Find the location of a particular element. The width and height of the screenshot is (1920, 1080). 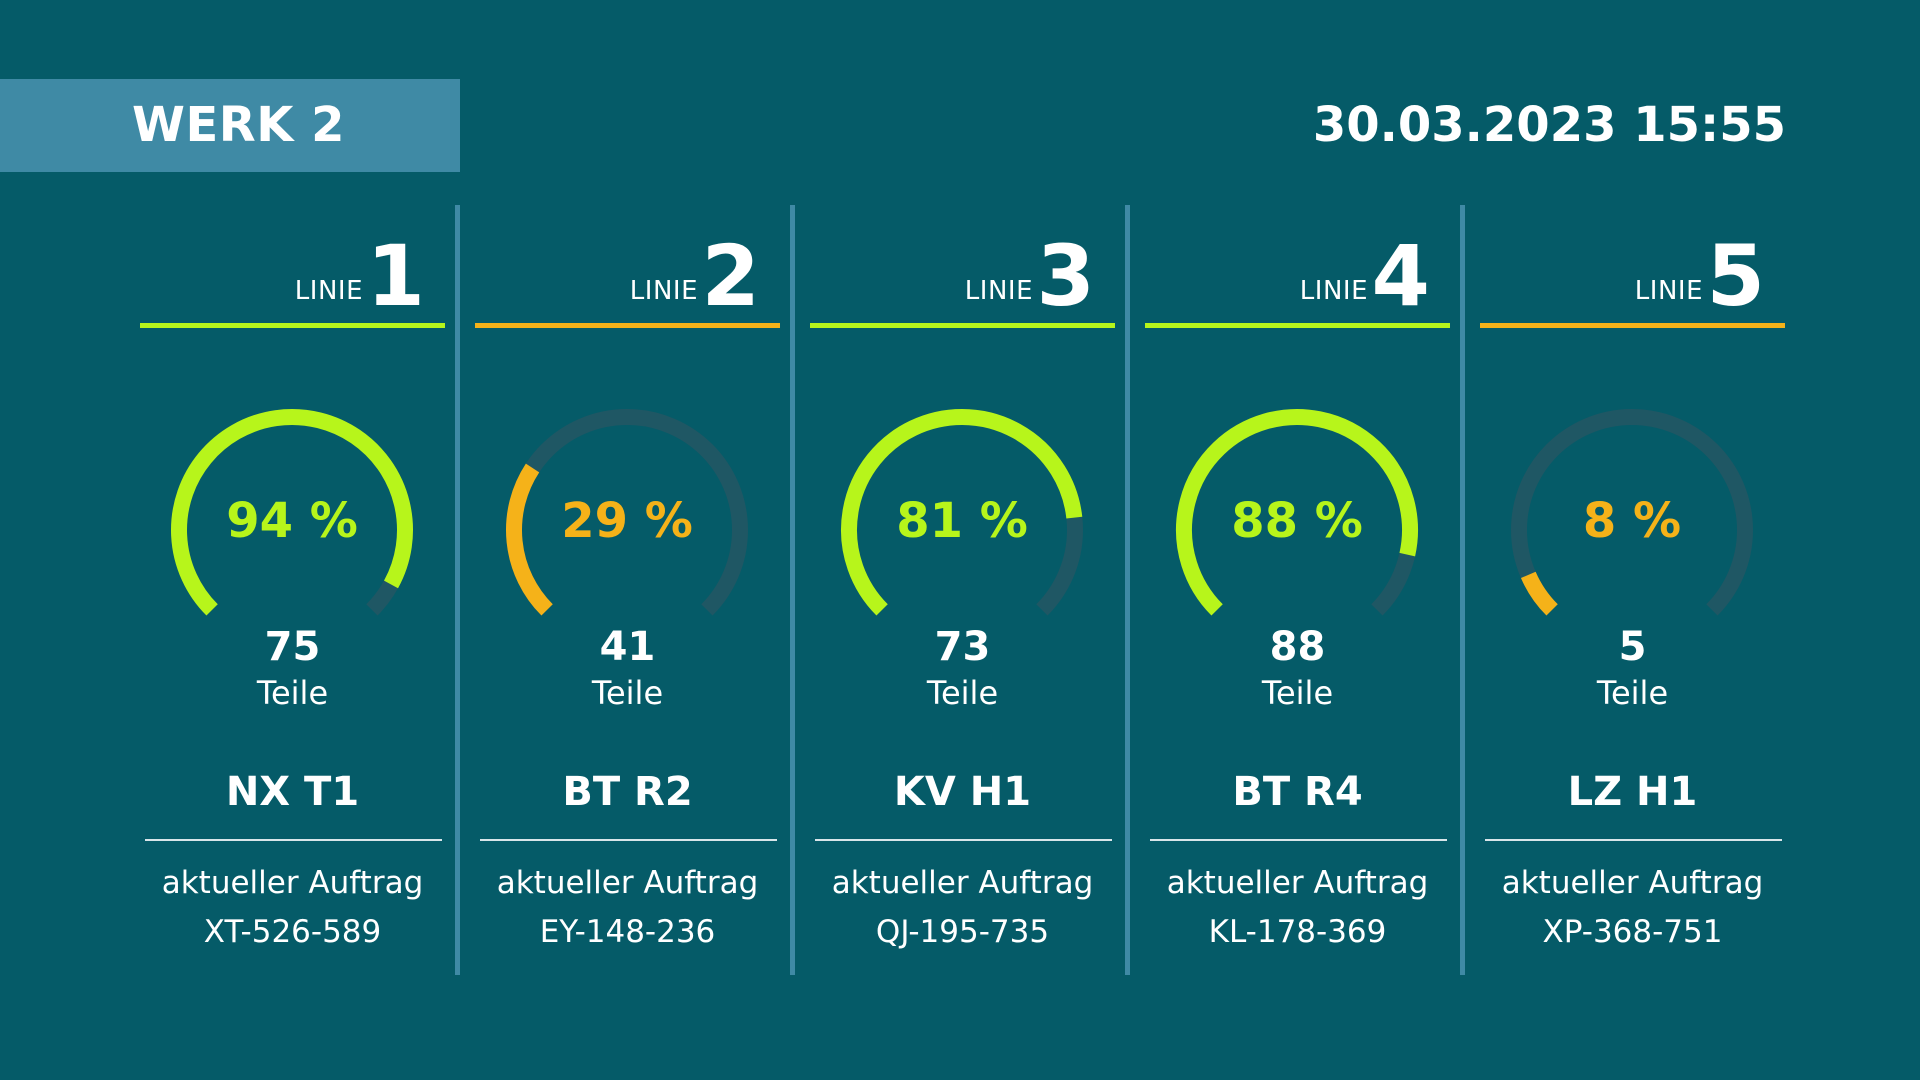

progress-percent: 94 % is located at coordinates (292, 521).